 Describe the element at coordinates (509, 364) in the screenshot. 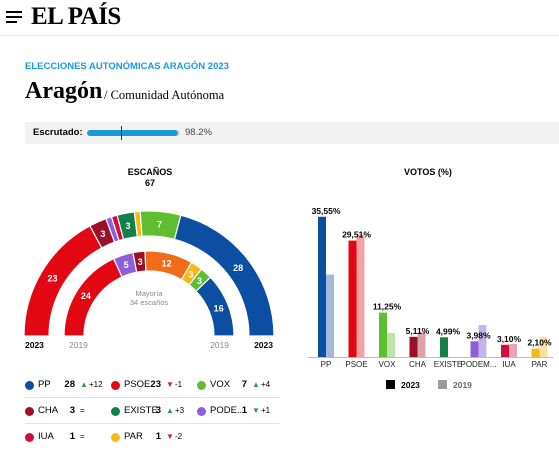

I see `vote-category-label-6: IUA` at that location.